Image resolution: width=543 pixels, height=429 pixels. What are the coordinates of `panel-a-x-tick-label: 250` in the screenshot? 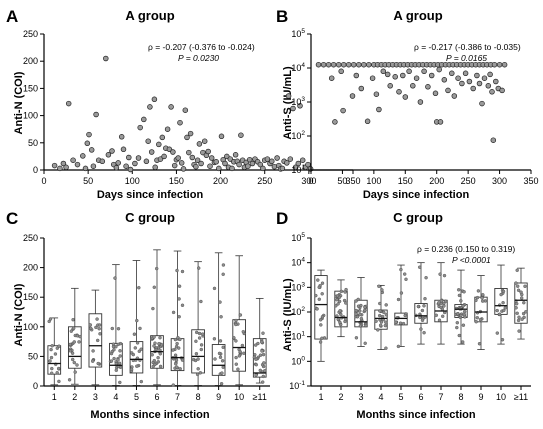 It's located at (264, 181).